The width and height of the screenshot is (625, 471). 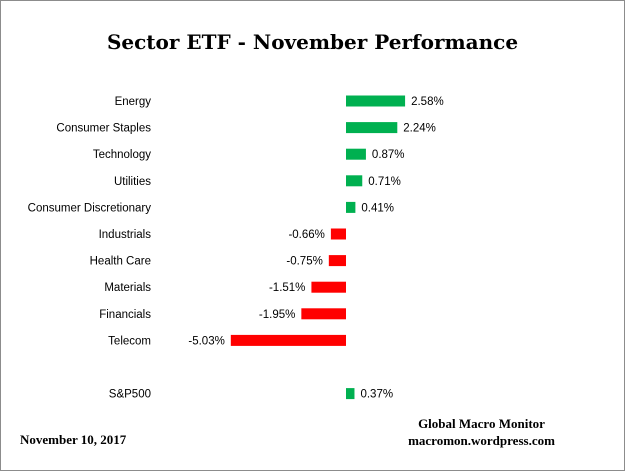 What do you see at coordinates (427, 102) in the screenshot?
I see `value-label: 2.58%` at bounding box center [427, 102].